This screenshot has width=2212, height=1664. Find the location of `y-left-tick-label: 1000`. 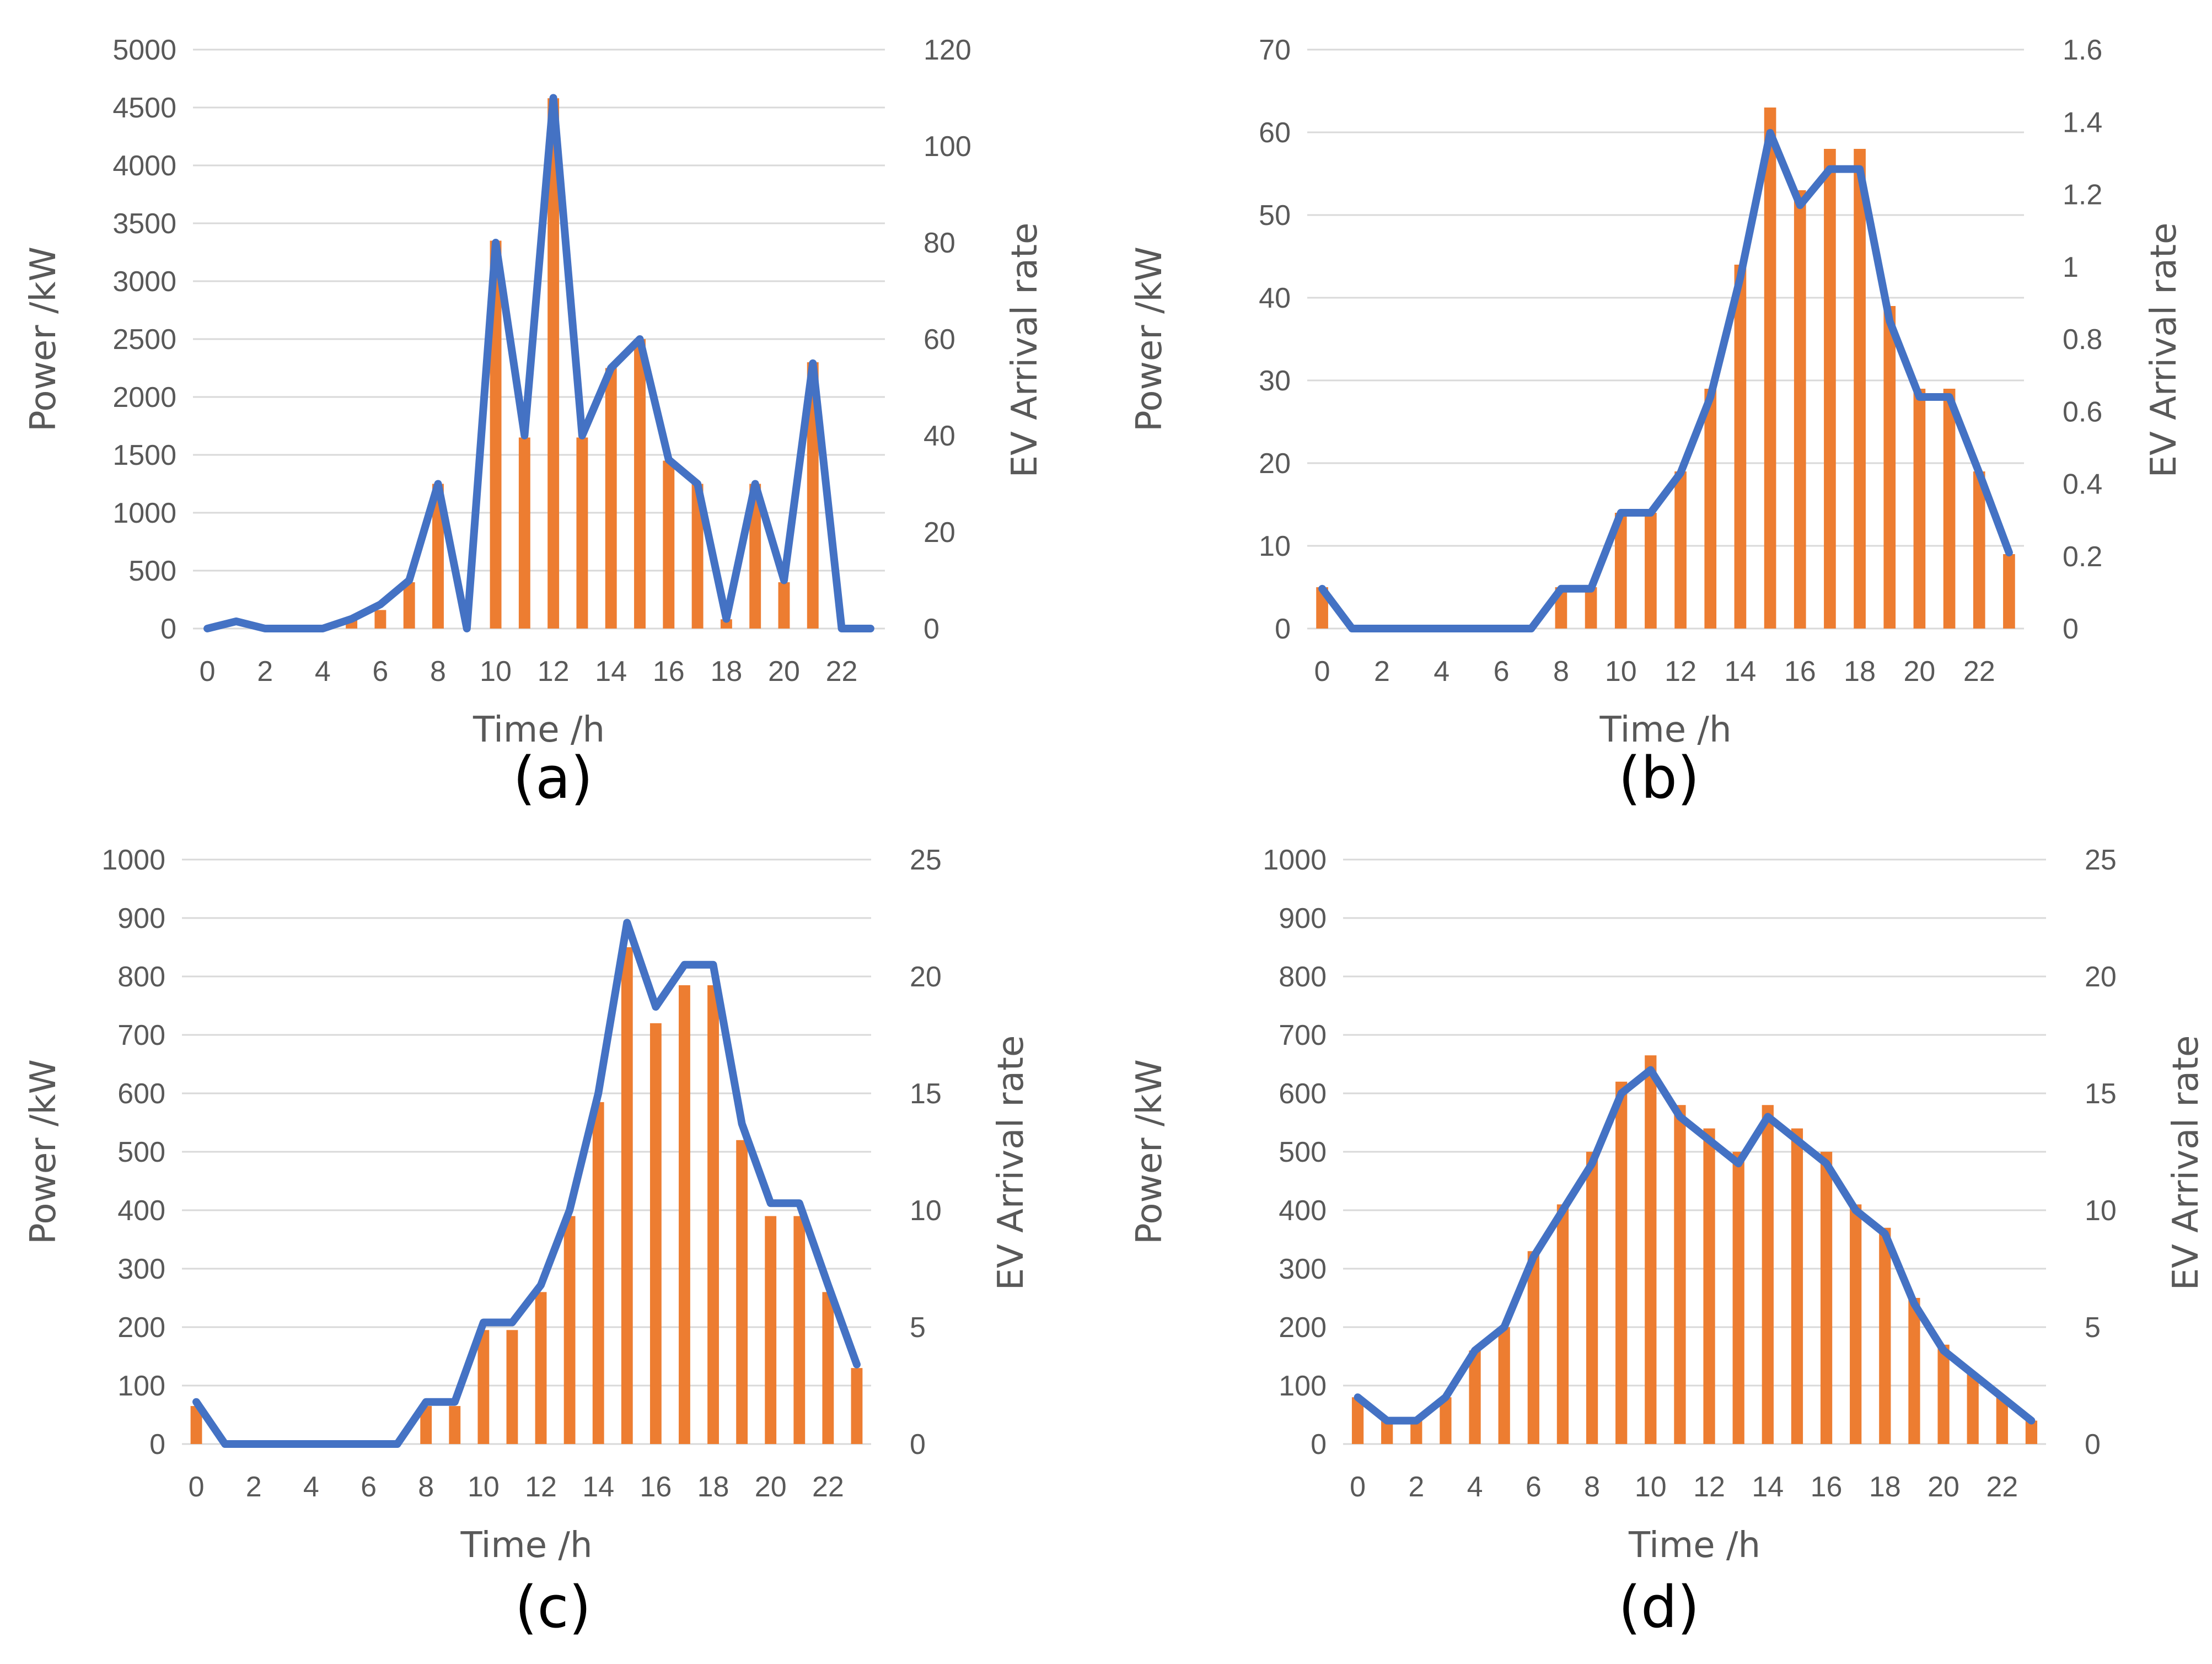

y-left-tick-label: 1000 is located at coordinates (133, 860).